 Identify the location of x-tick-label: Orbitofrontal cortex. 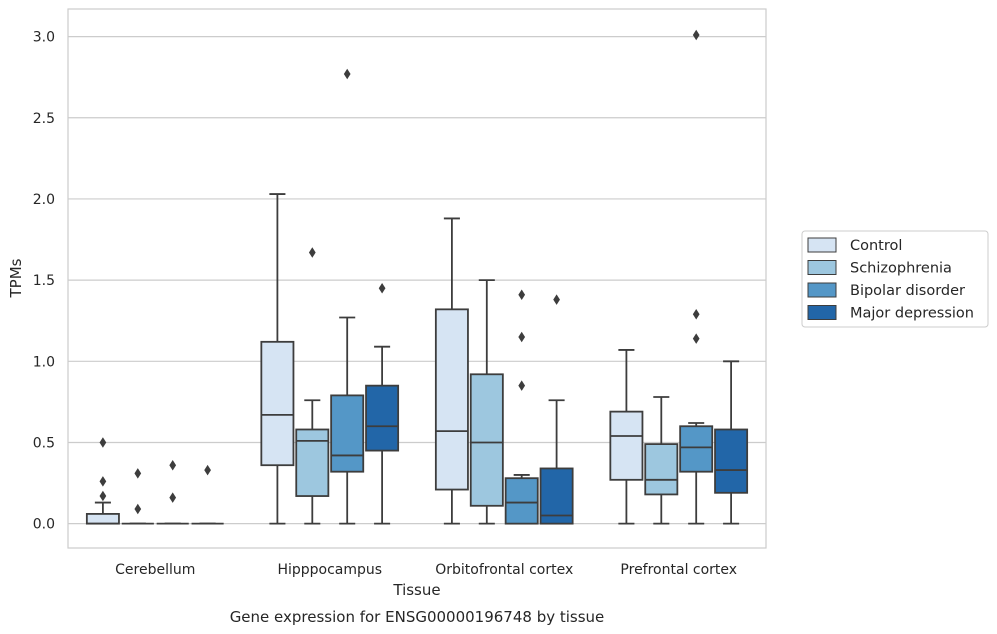
(504, 570).